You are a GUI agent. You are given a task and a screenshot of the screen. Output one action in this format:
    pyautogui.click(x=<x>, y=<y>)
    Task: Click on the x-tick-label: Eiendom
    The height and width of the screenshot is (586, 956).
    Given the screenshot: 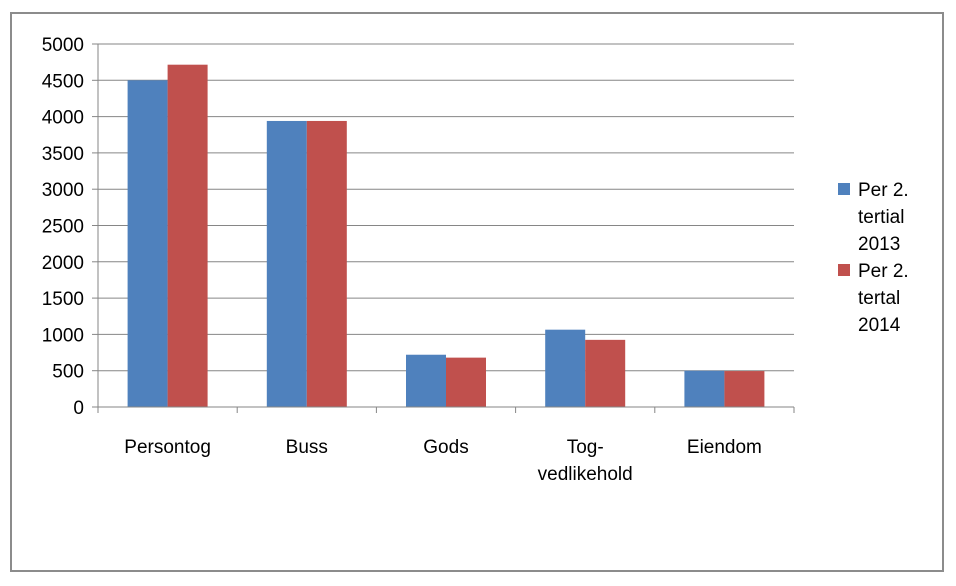 What is the action you would take?
    pyautogui.click(x=724, y=447)
    